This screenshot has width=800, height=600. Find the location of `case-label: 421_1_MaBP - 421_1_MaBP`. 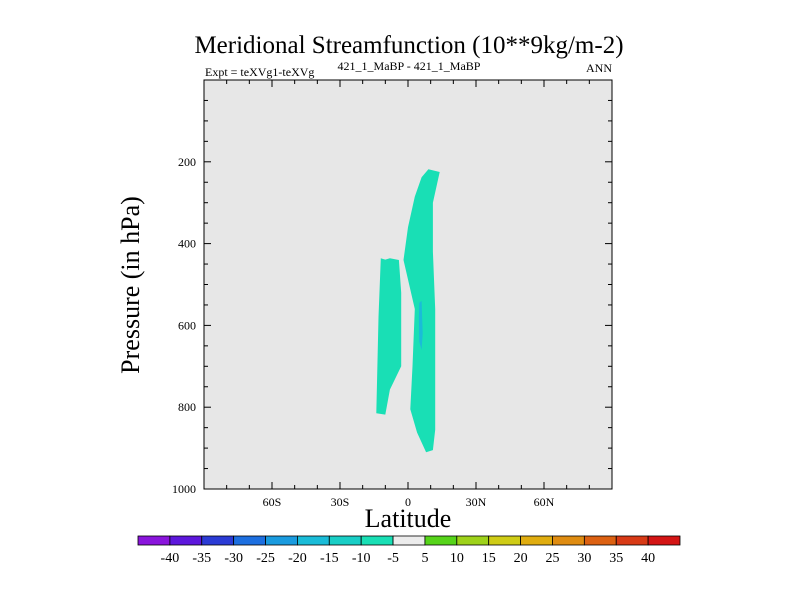

case-label: 421_1_MaBP - 421_1_MaBP is located at coordinates (409, 66).